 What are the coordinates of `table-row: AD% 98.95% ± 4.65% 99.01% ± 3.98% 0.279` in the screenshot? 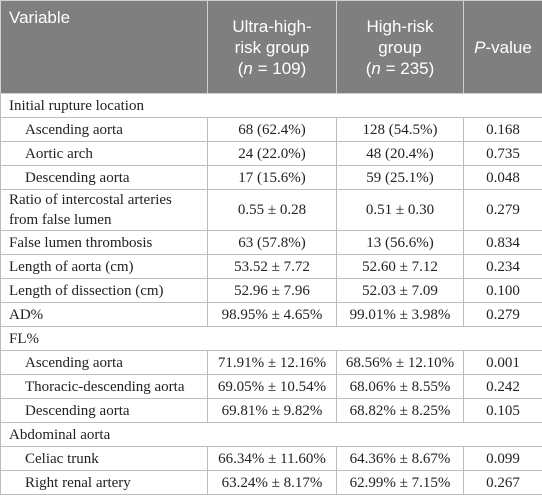 It's located at (271, 314).